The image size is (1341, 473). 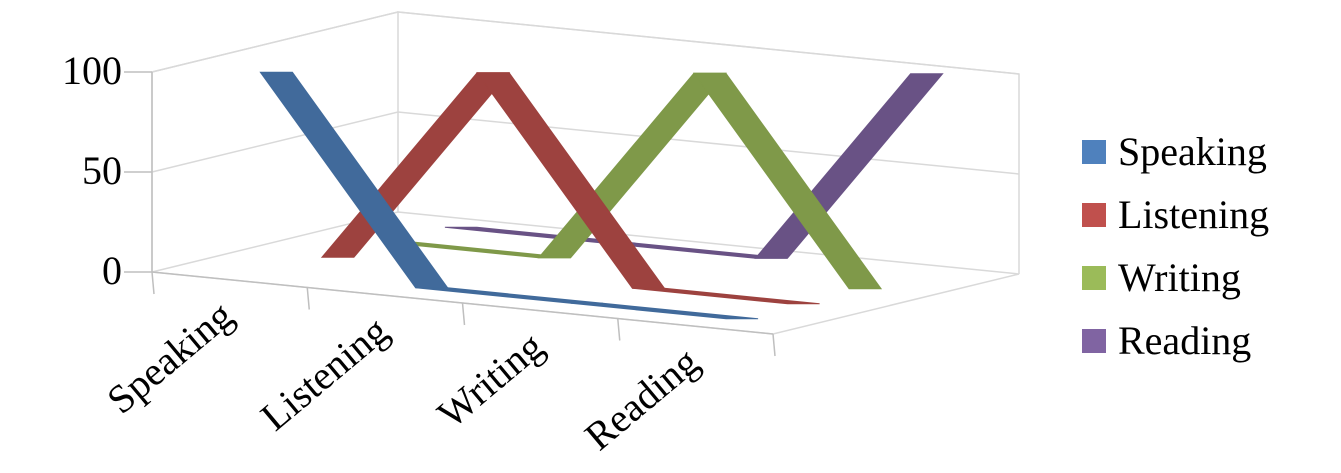 I want to click on legend-item-speaking: Speaking, so click(x=1174, y=151).